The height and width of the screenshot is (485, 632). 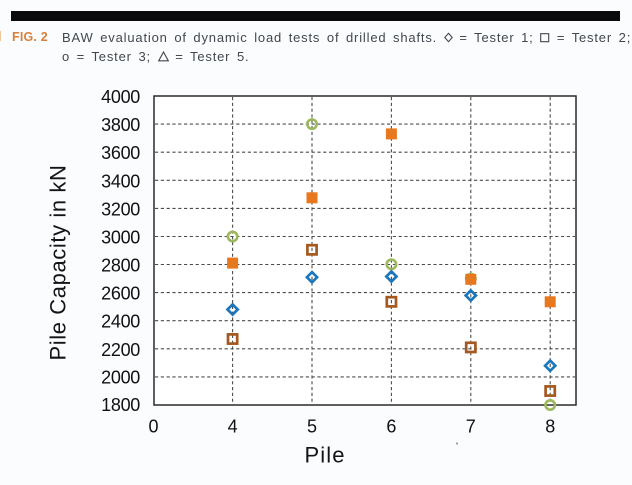 I want to click on svg-text: 0, so click(x=153, y=427).